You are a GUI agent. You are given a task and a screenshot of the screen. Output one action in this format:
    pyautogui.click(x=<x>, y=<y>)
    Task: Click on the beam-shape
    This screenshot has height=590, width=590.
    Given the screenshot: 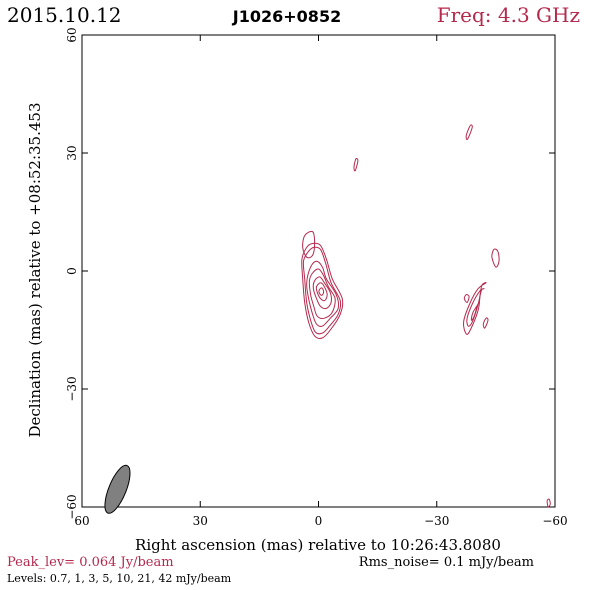 What is the action you would take?
    pyautogui.click(x=117, y=489)
    